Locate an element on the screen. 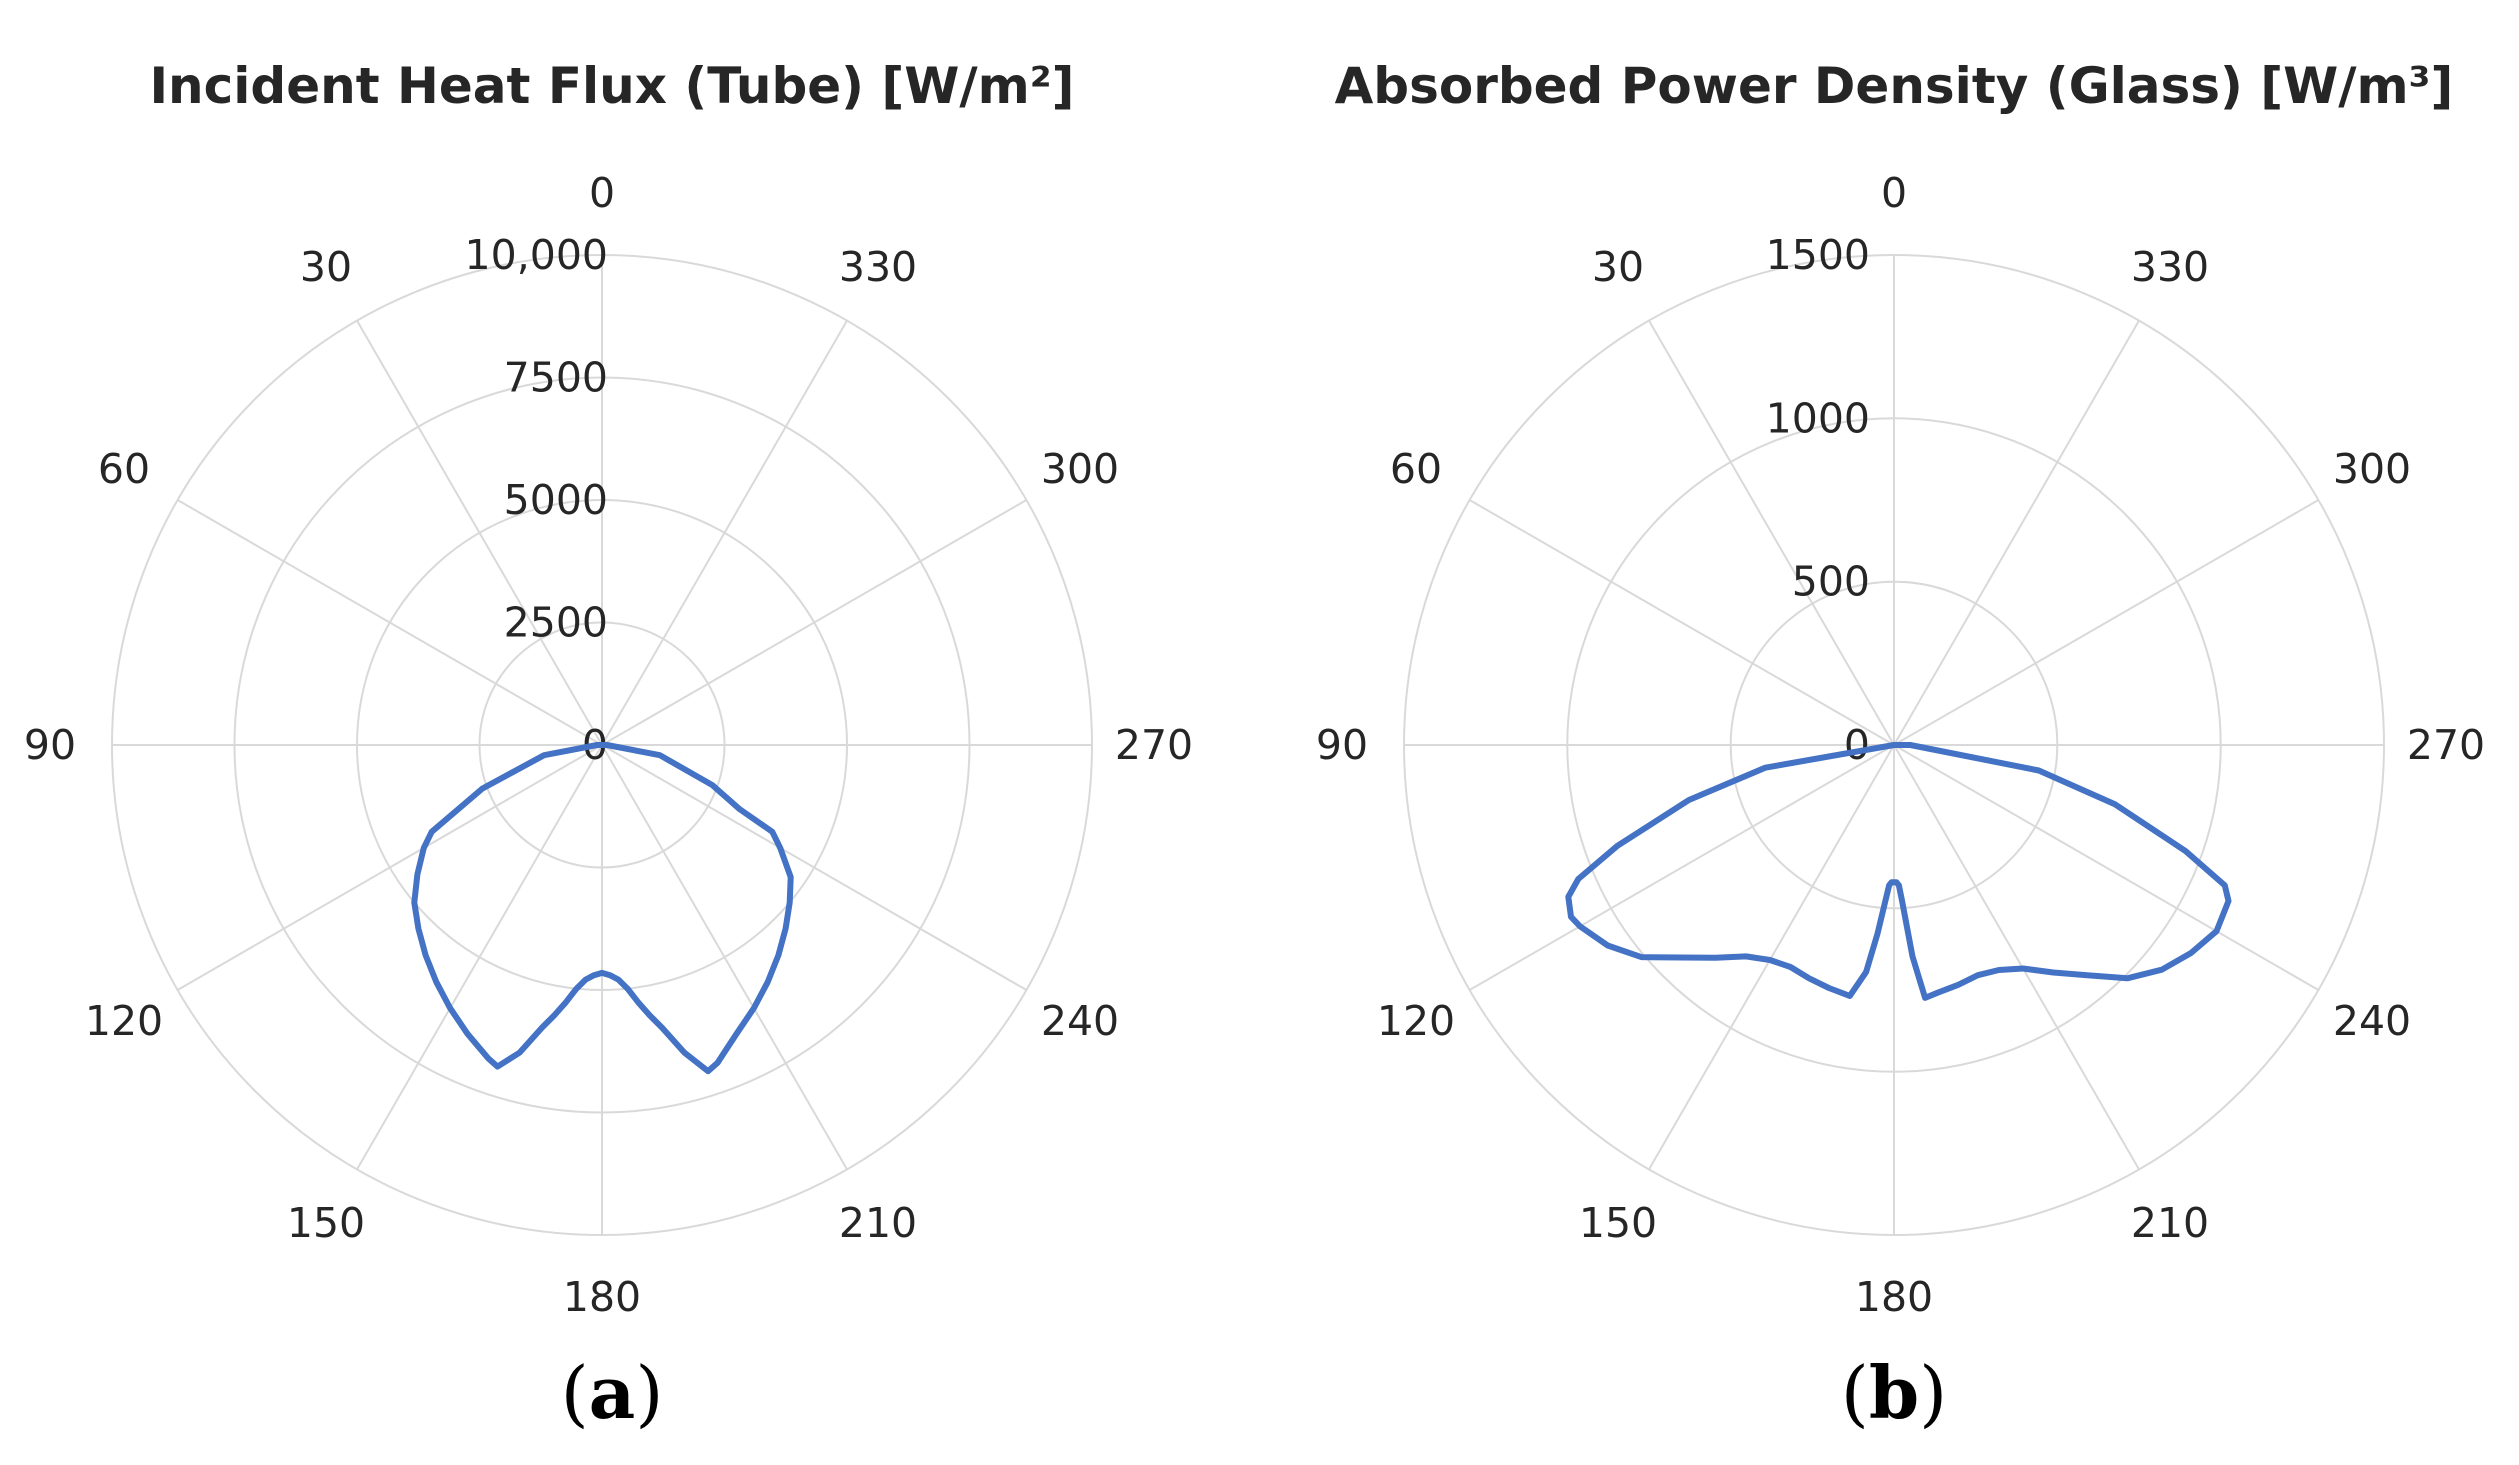 The image size is (2519, 1465). chart-a-panel-label: (a) is located at coordinates (612, 1392).